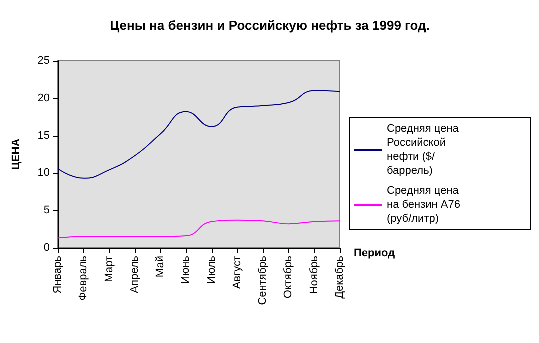 The height and width of the screenshot is (343, 539). I want to click on x-tick-label: Сентябрь, so click(263, 281).